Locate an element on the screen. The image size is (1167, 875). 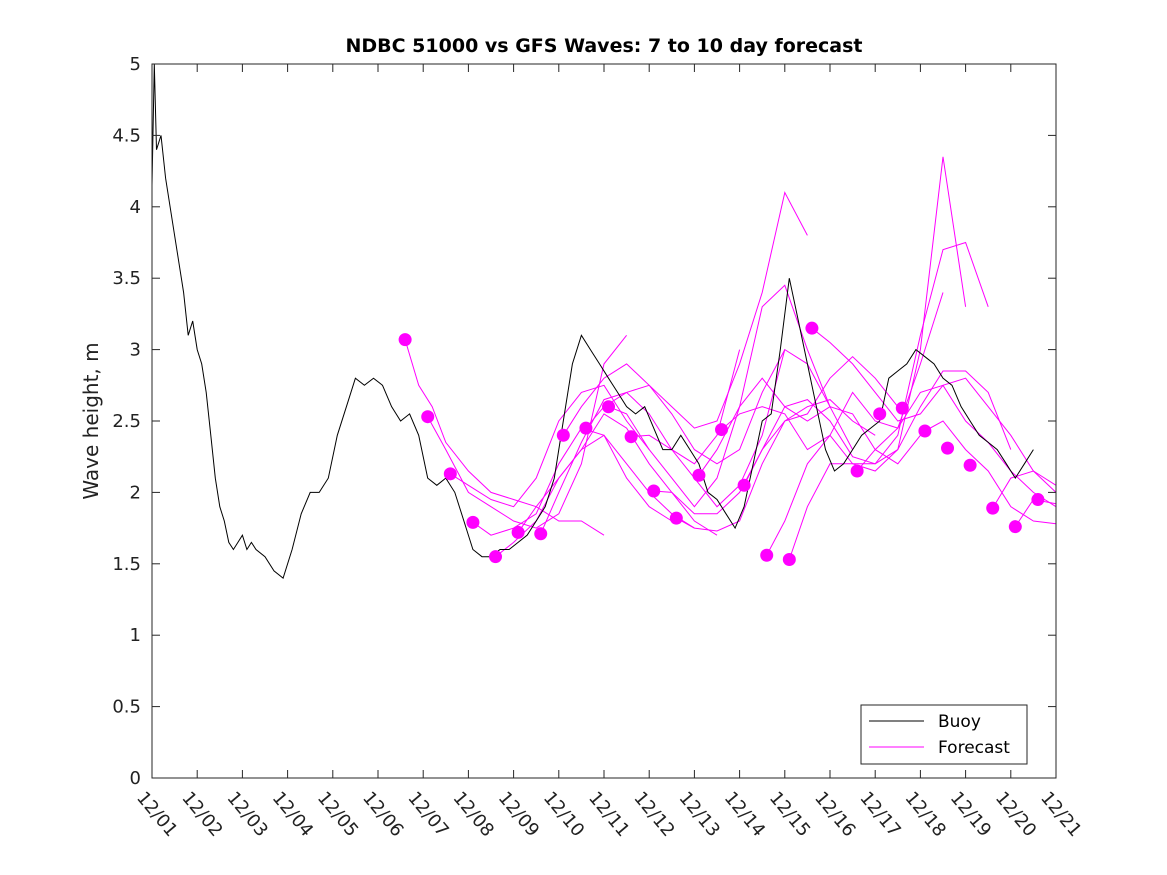
y-tick-label: 5 is located at coordinates (135, 64).